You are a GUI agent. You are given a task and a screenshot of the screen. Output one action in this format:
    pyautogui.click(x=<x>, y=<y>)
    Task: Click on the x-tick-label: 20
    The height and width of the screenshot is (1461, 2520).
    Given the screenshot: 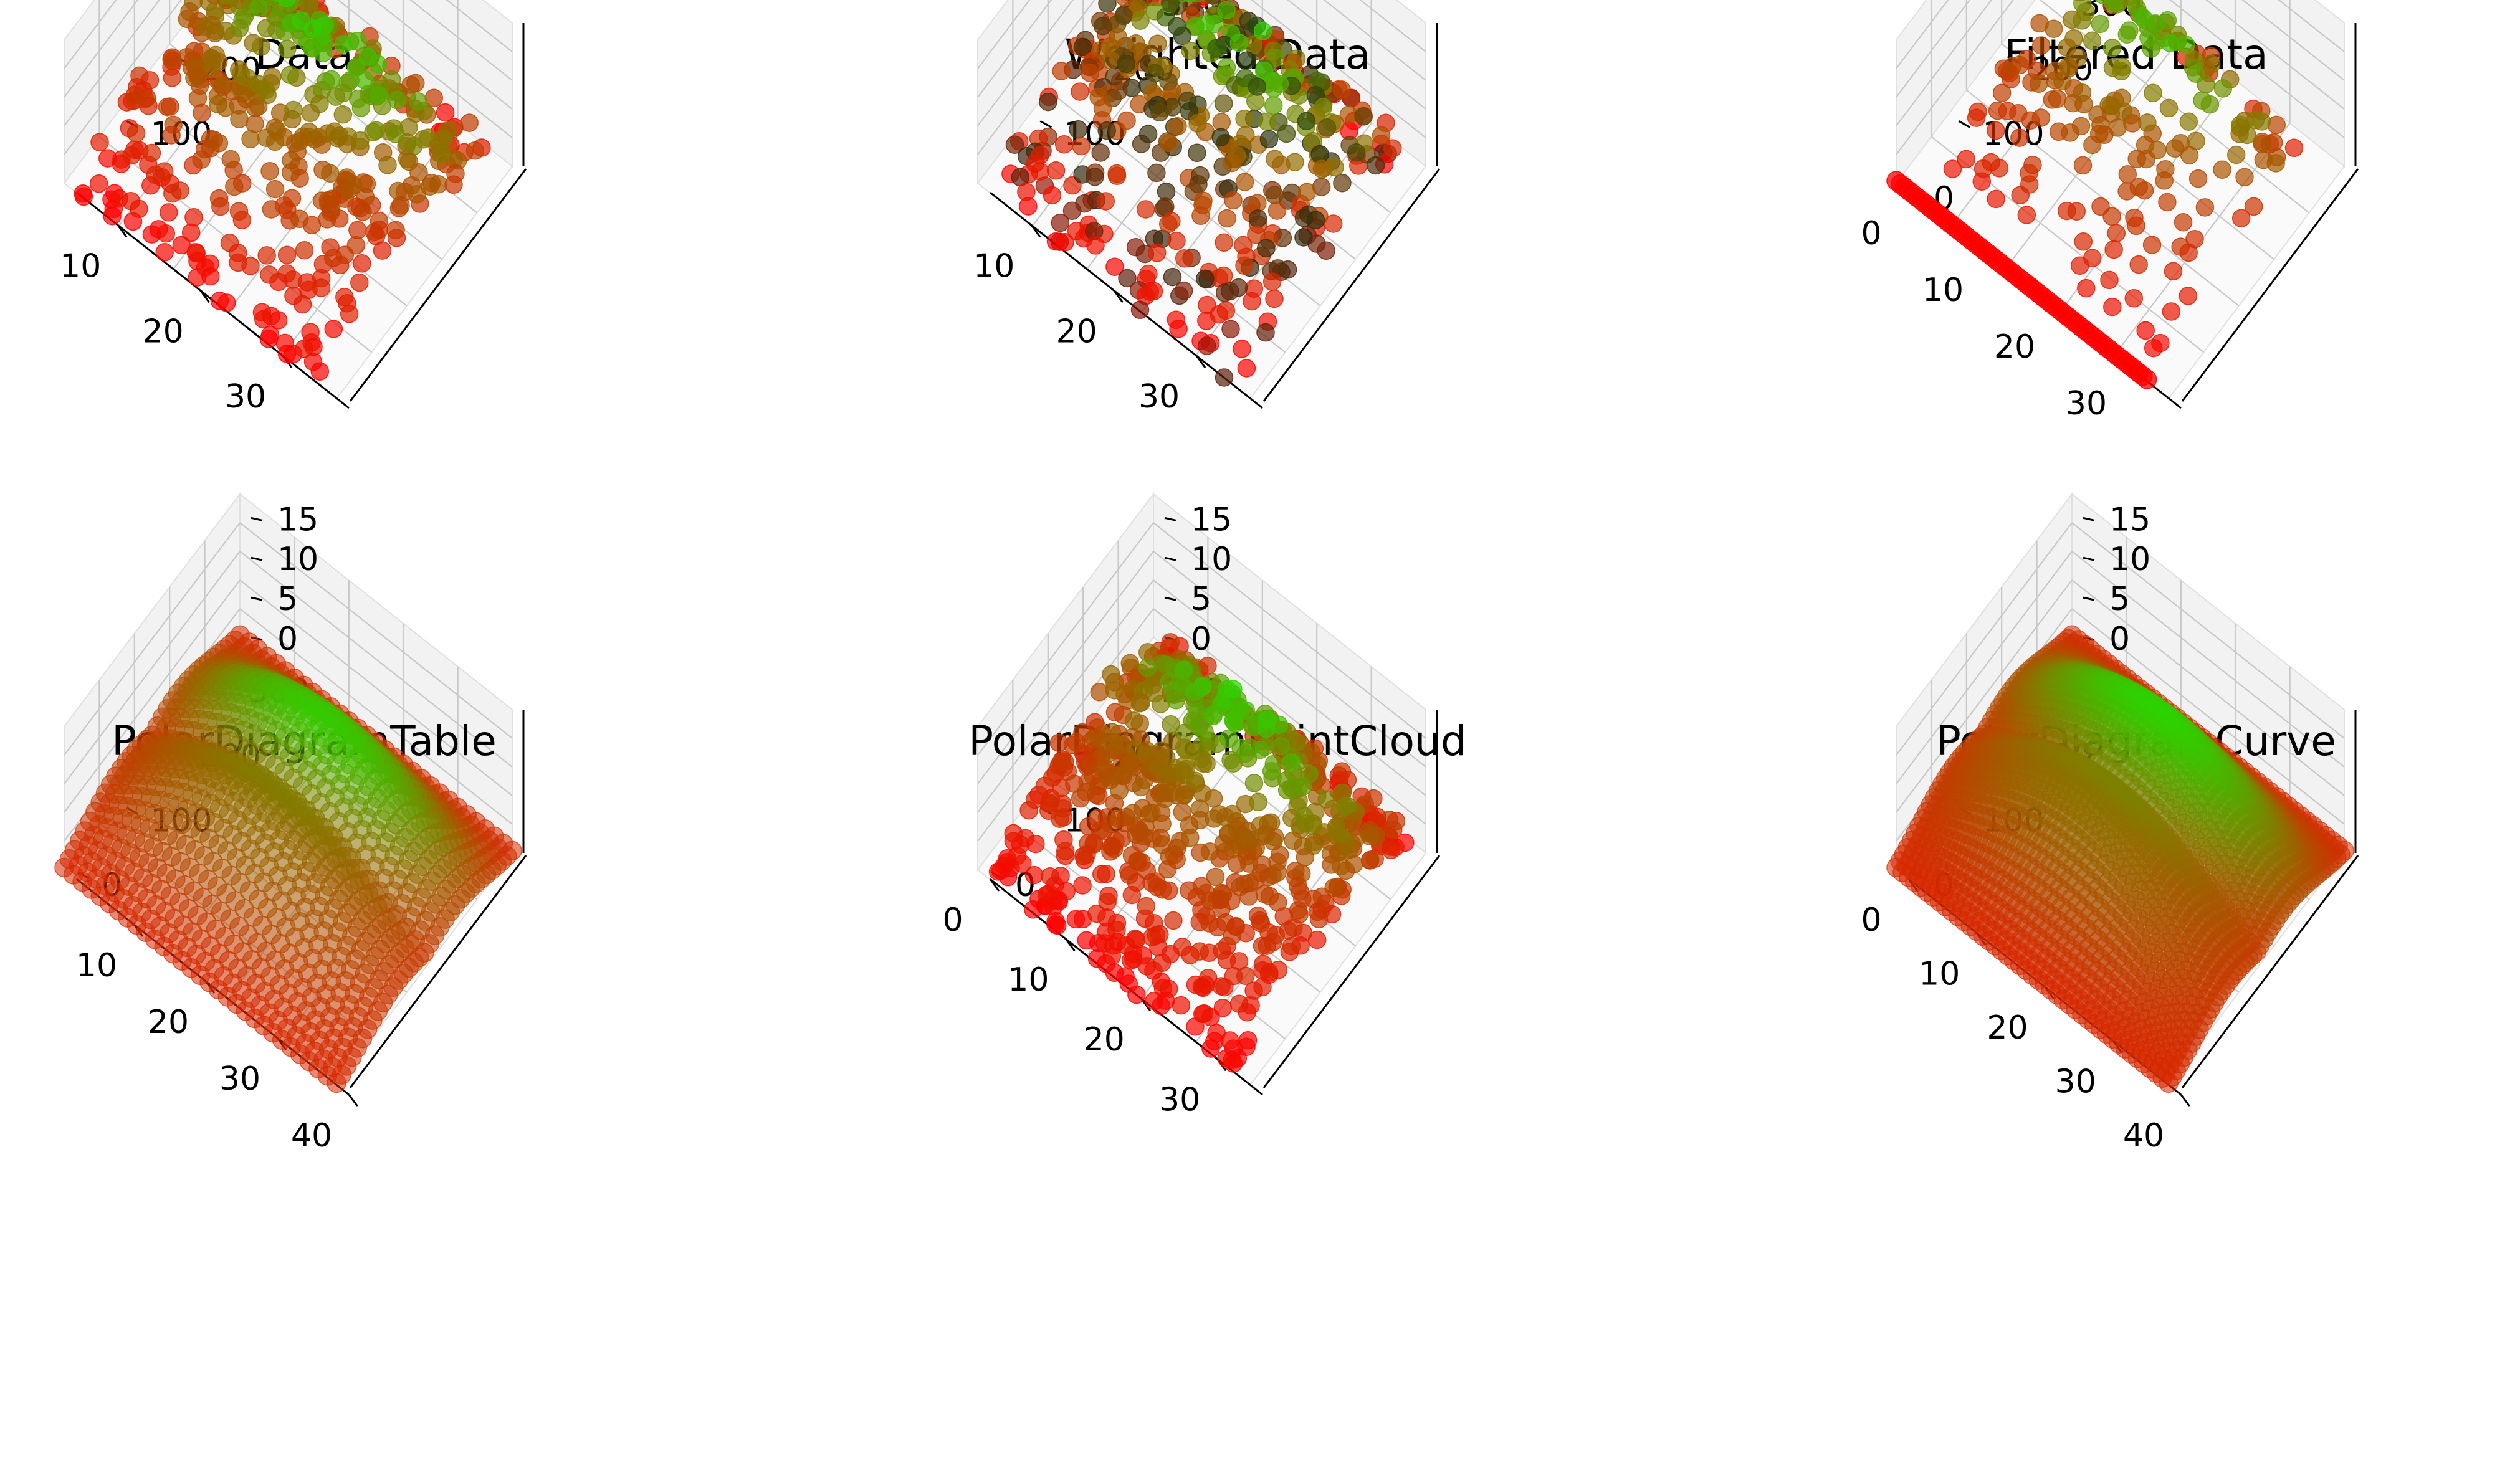 What is the action you would take?
    pyautogui.click(x=1104, y=1040)
    